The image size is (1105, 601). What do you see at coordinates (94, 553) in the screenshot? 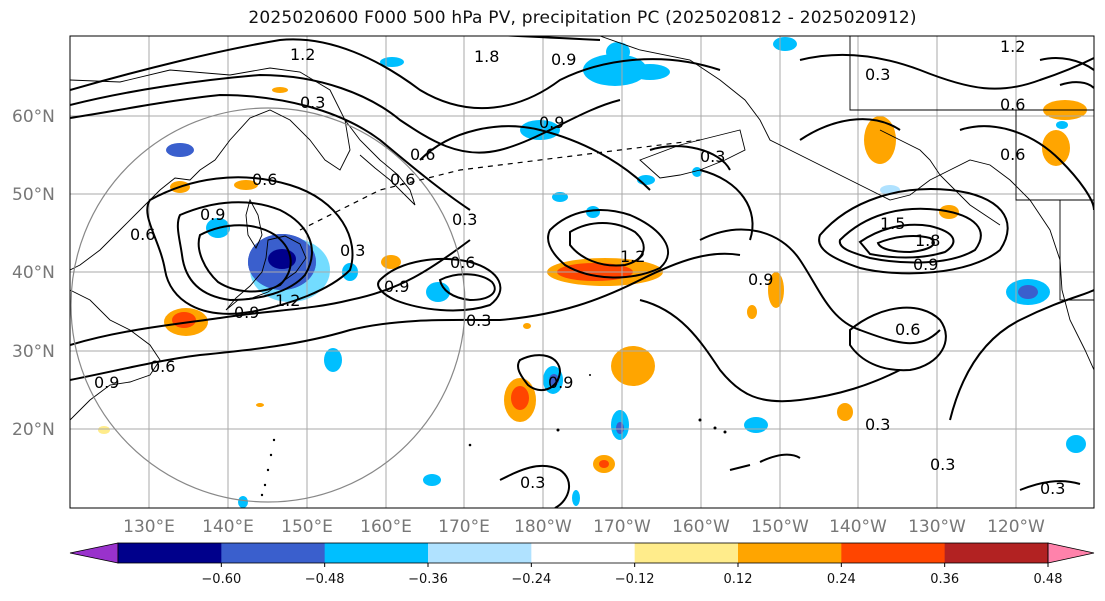
I see `colorbar-extend-low` at bounding box center [94, 553].